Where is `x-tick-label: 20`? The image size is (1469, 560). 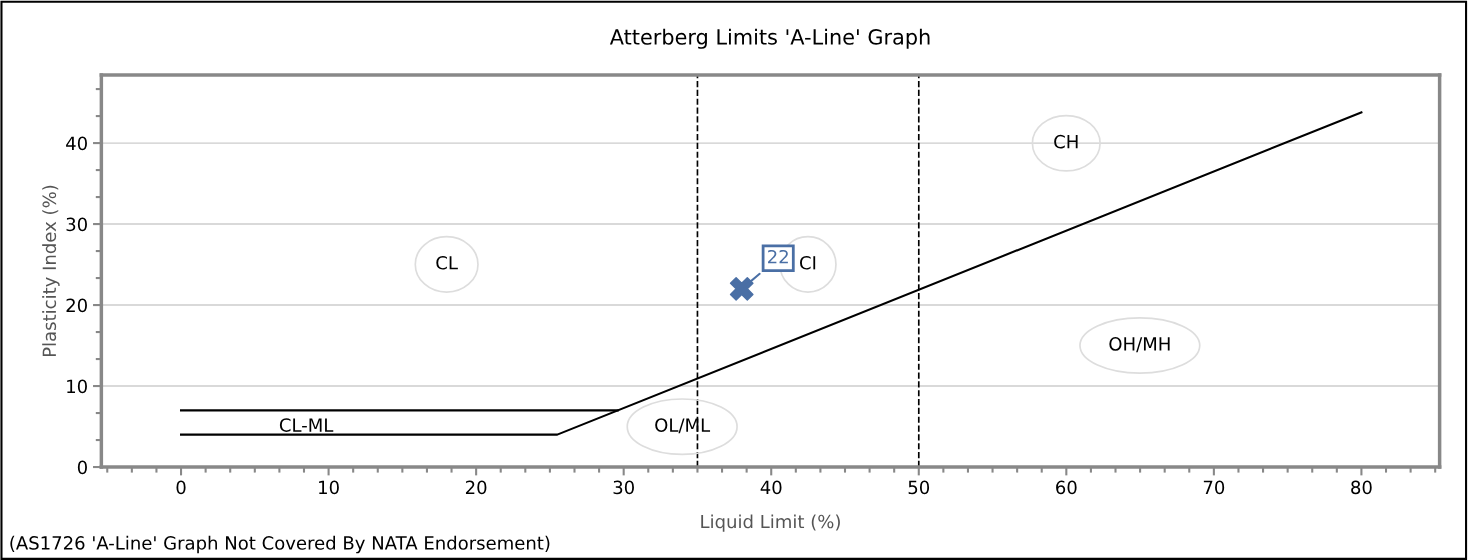
x-tick-label: 20 is located at coordinates (476, 487).